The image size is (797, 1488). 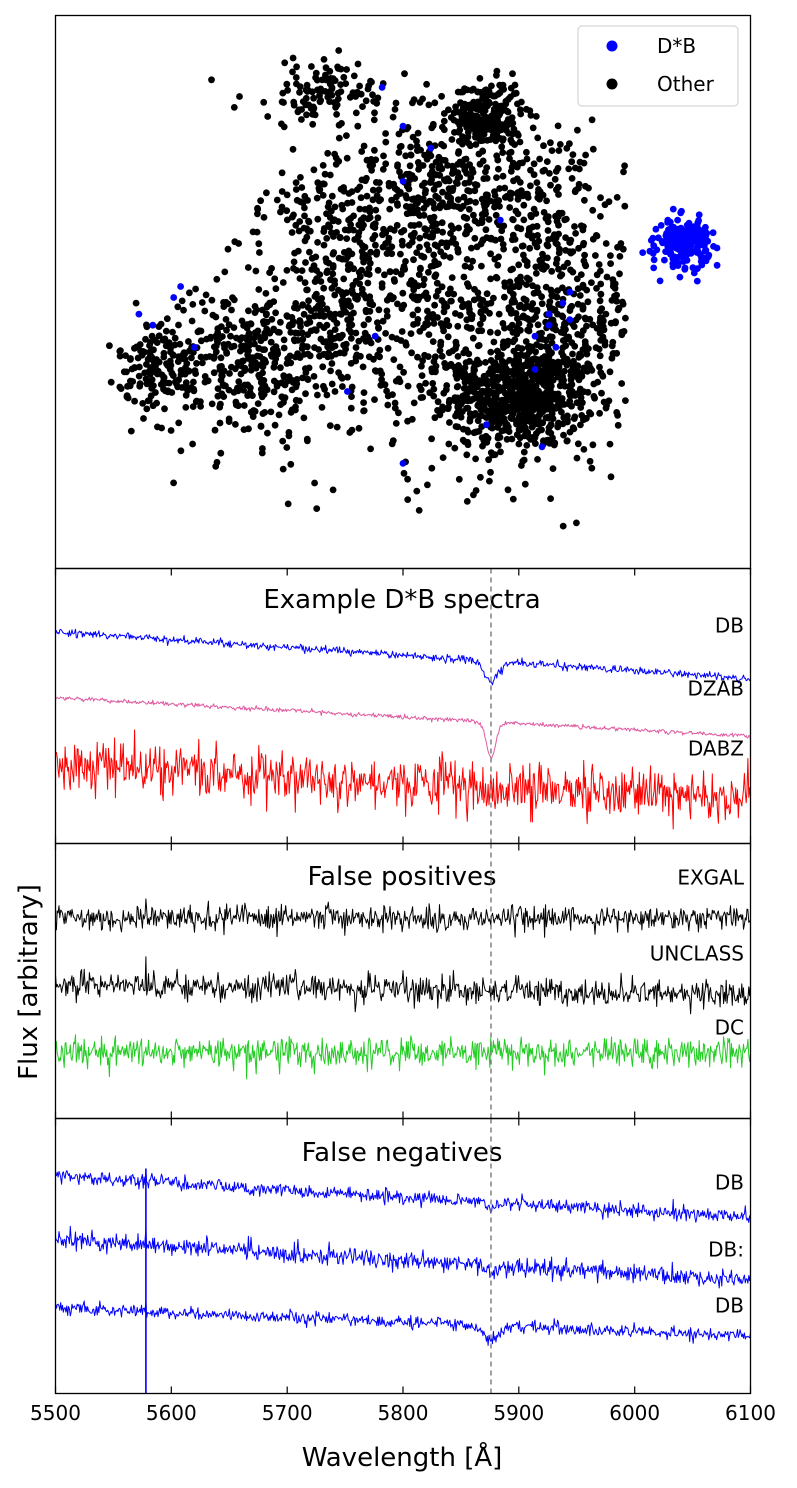 What do you see at coordinates (189, 293) in the screenshot?
I see `other-point-1996` at bounding box center [189, 293].